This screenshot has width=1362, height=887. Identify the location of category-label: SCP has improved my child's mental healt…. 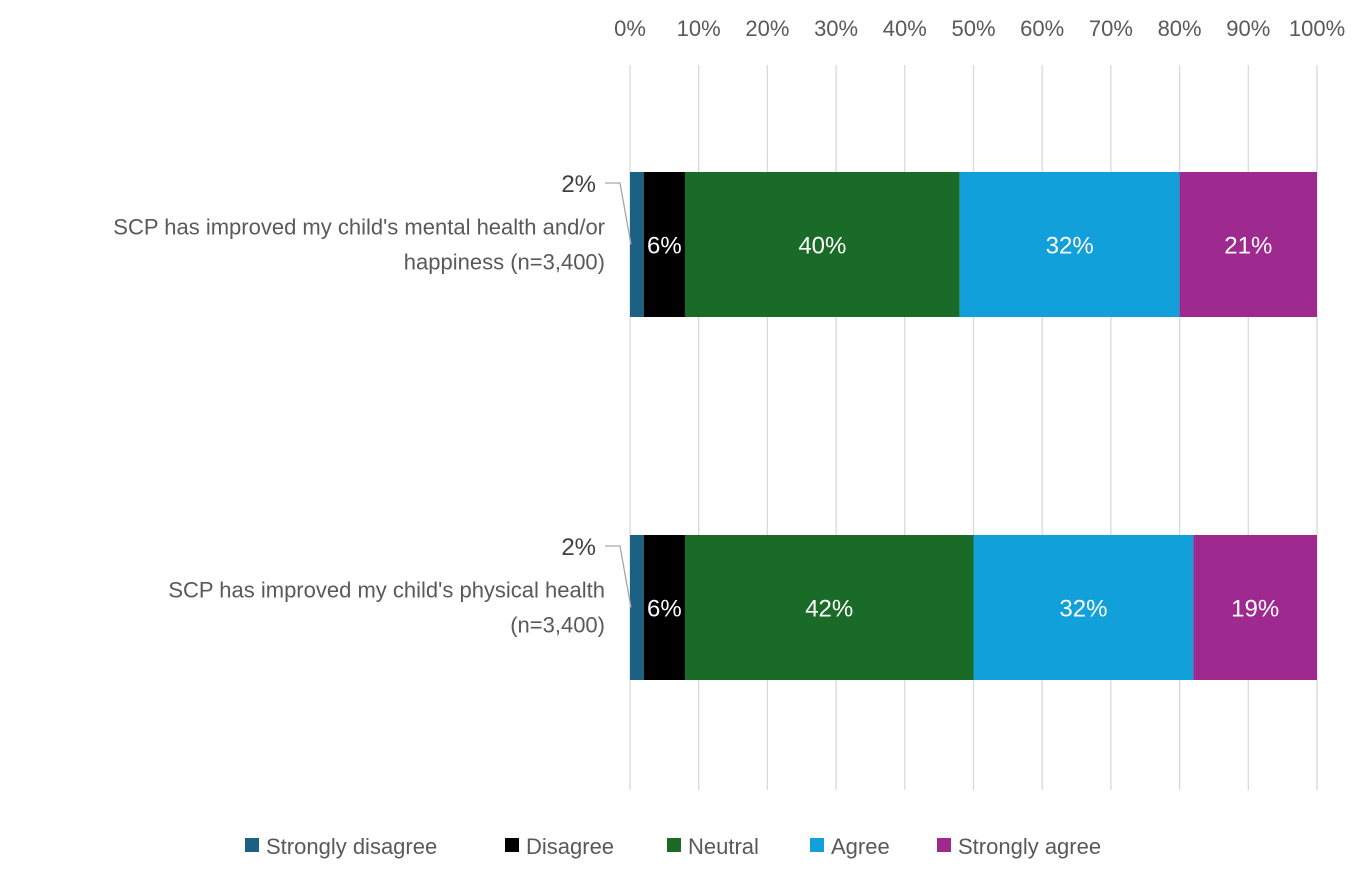
(359, 227).